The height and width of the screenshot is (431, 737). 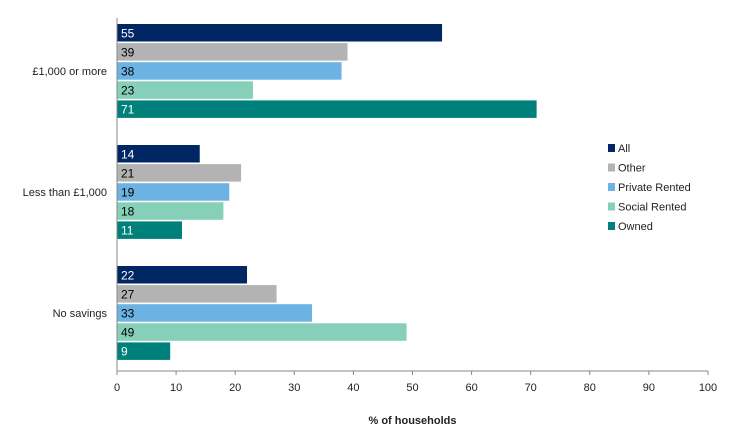 I want to click on bar-no-savings-all, so click(x=182, y=275).